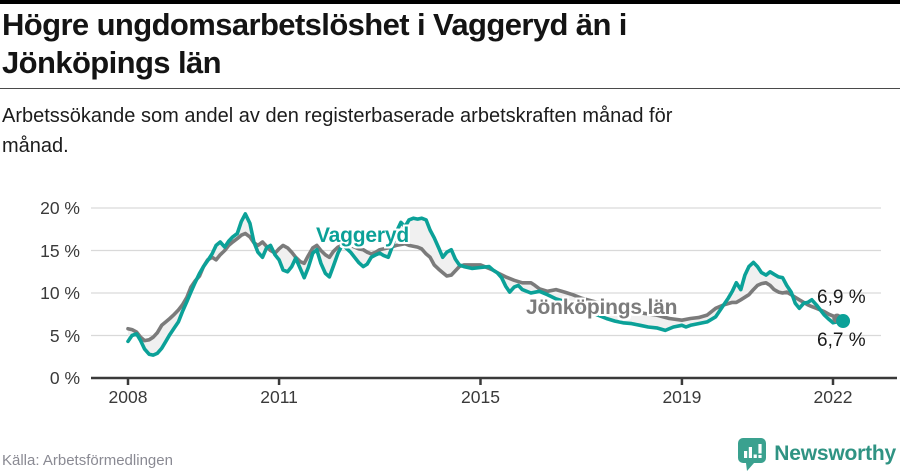 The height and width of the screenshot is (474, 900). What do you see at coordinates (60, 250) in the screenshot?
I see `y-axis-tick-label: 15 %` at bounding box center [60, 250].